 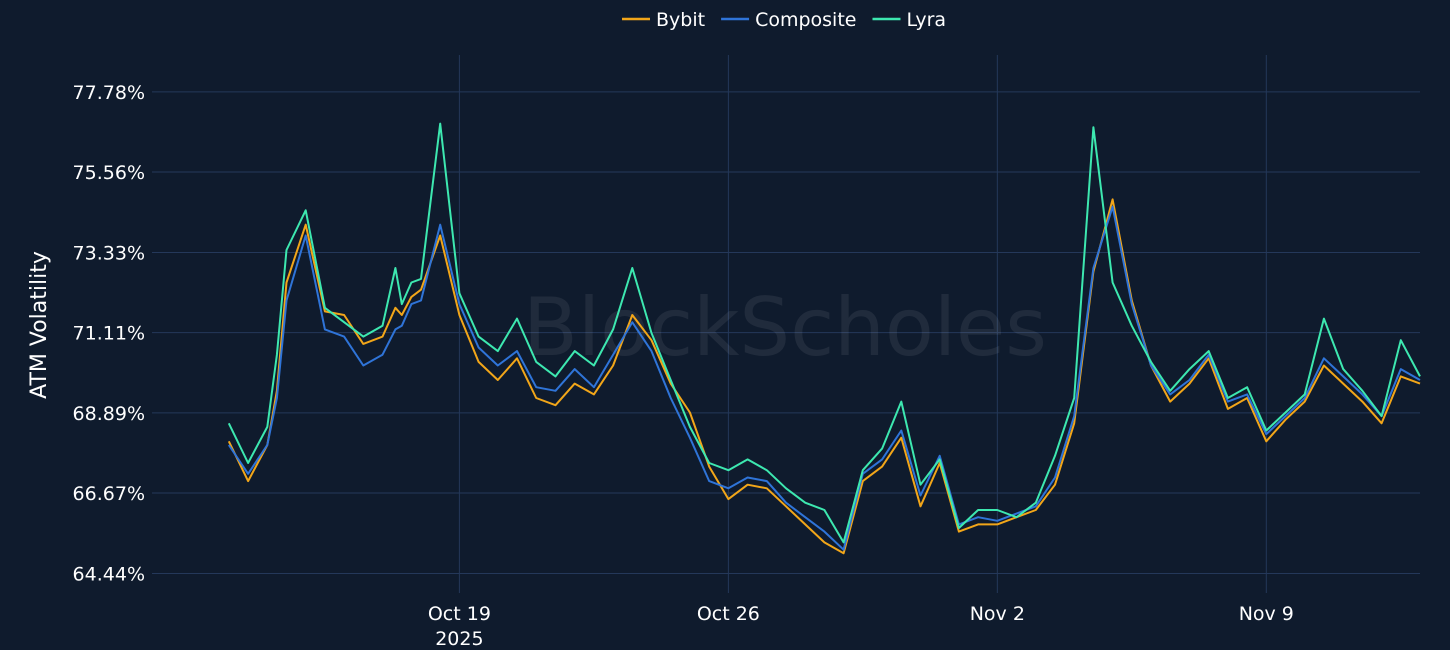 I want to click on y-tick-label: 71.11%, so click(x=109, y=334).